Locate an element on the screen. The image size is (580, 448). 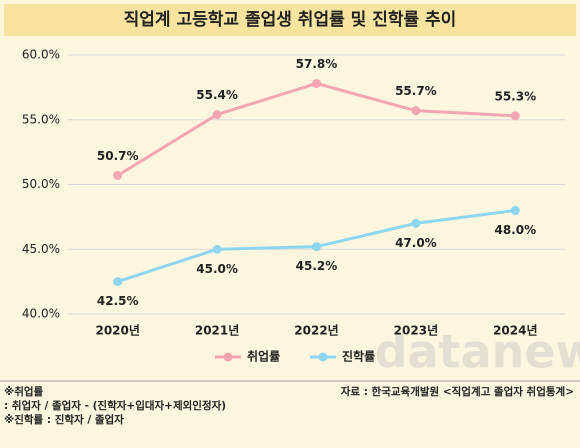
x-tick-label: 2023년 is located at coordinates (416, 331).